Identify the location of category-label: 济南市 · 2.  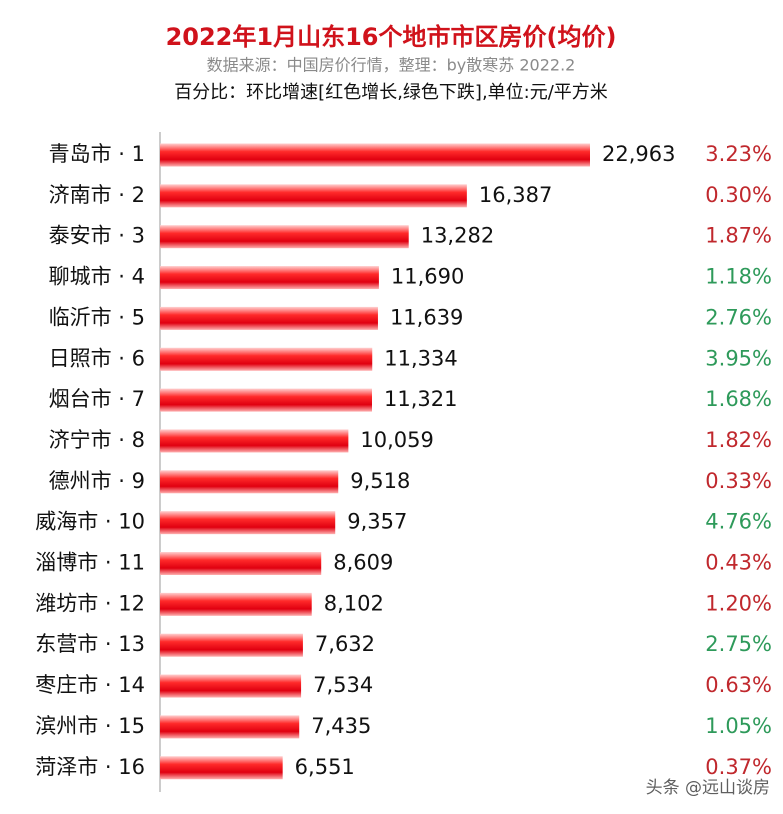
(97, 195).